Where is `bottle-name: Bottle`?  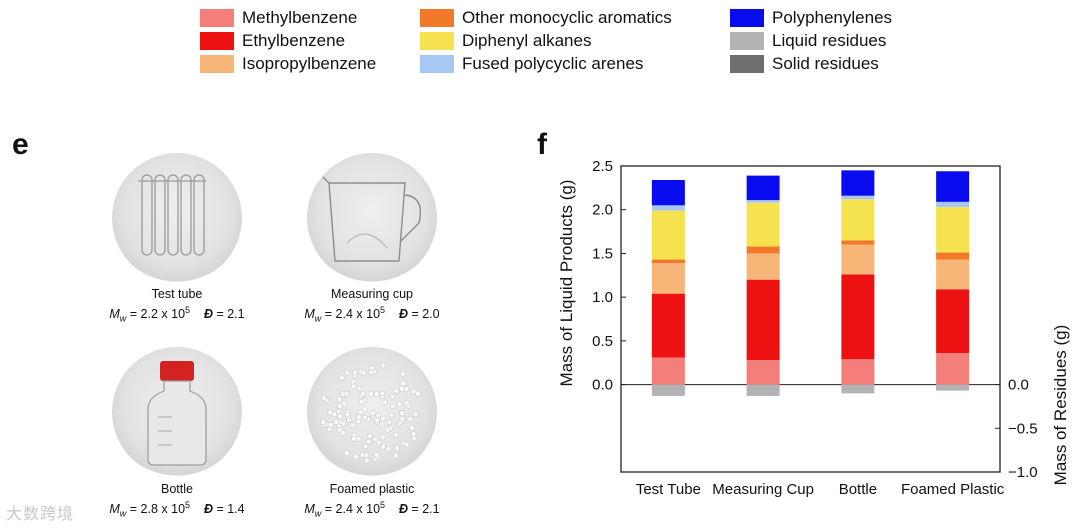
bottle-name: Bottle is located at coordinates (177, 489).